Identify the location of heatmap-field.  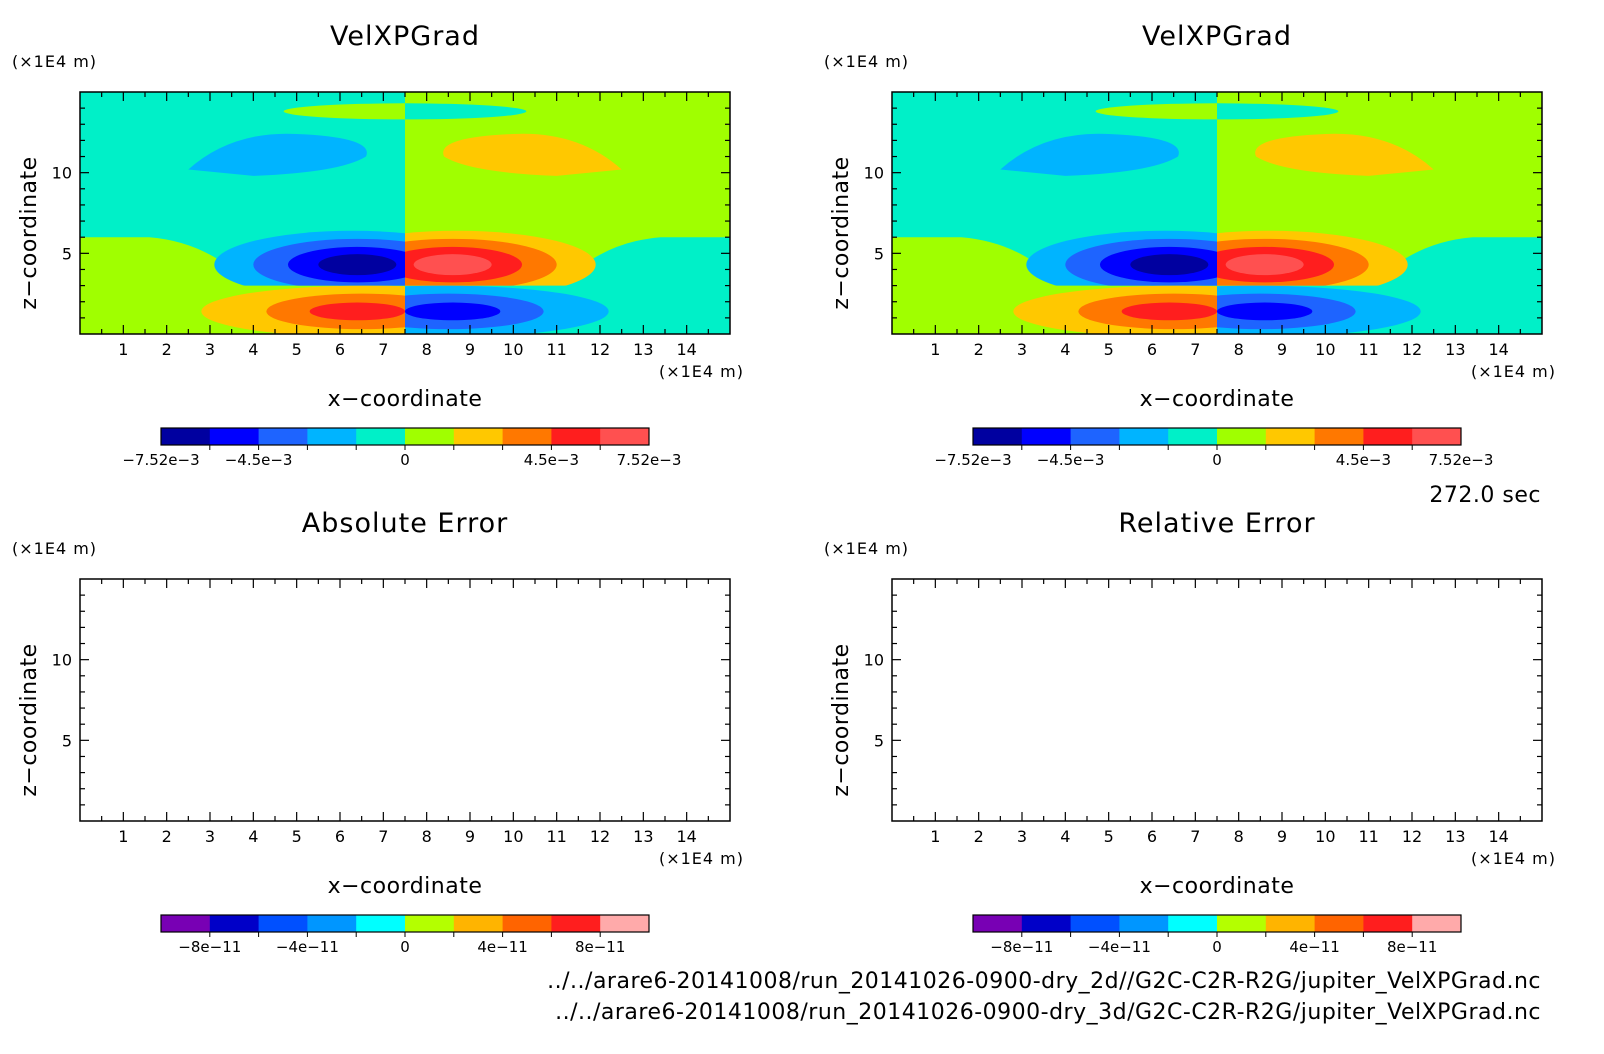
(1217, 213).